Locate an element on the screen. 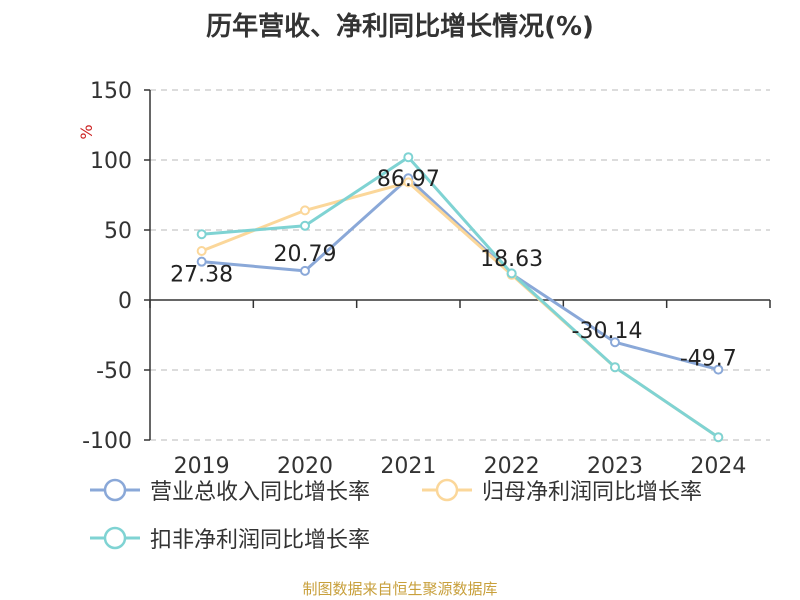 The width and height of the screenshot is (800, 600). data-label: 86.97 is located at coordinates (408, 179).